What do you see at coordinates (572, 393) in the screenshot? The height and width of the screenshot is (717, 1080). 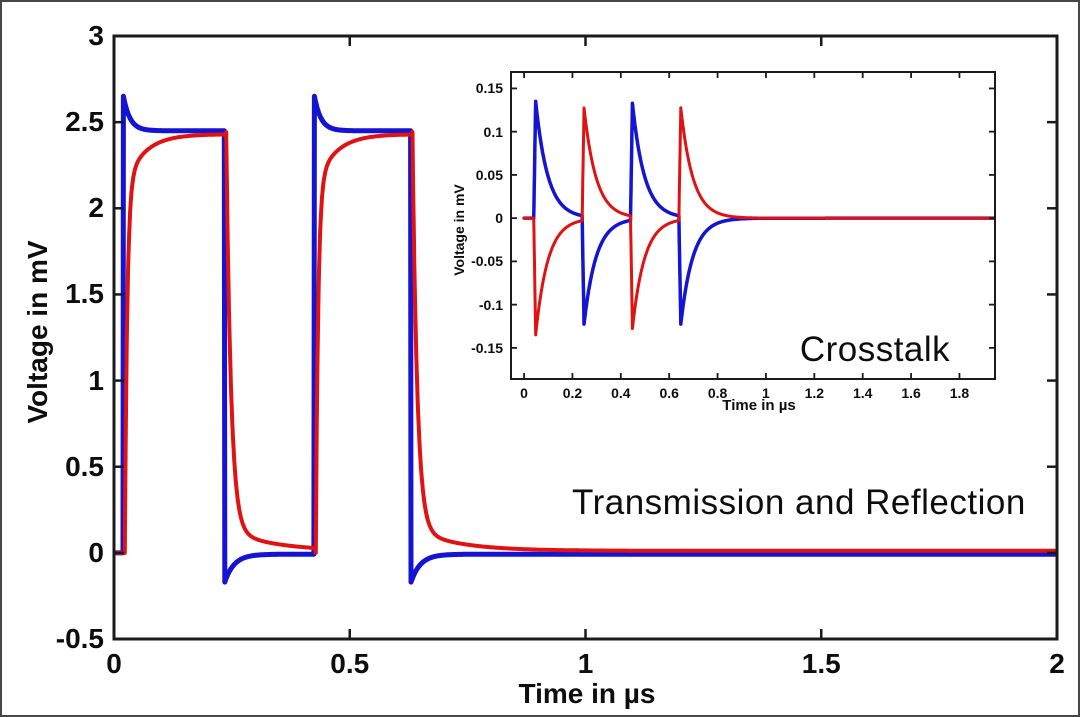 I see `inset-x-tick-label-0.2: 0.2` at bounding box center [572, 393].